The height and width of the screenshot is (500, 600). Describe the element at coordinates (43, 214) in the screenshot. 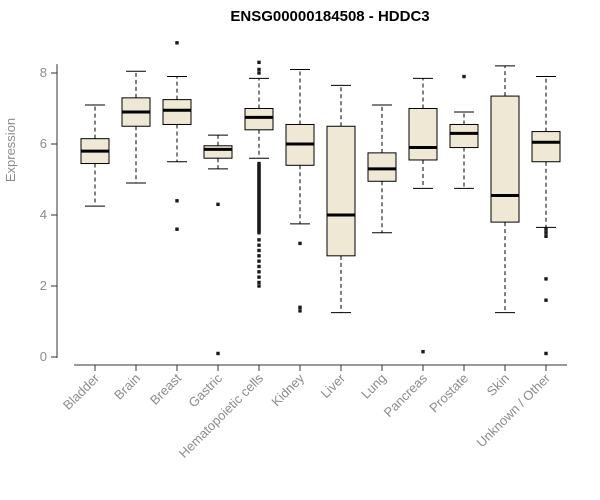

I see `y-tick-label: 4` at that location.